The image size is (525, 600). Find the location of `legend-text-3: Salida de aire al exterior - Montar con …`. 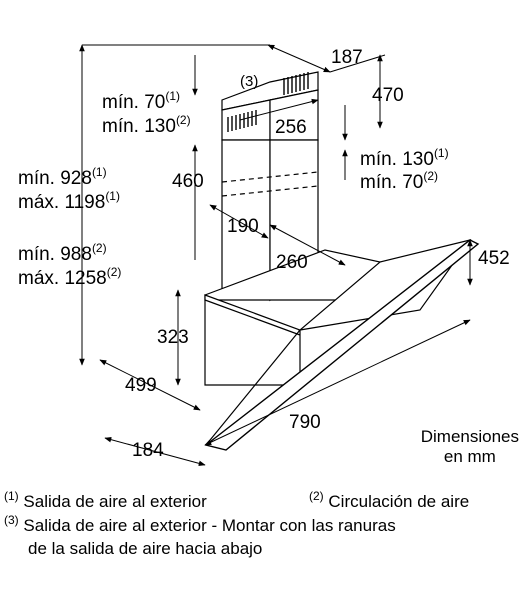

legend-text-3: Salida de aire al exterior - Montar con … is located at coordinates (209, 525).